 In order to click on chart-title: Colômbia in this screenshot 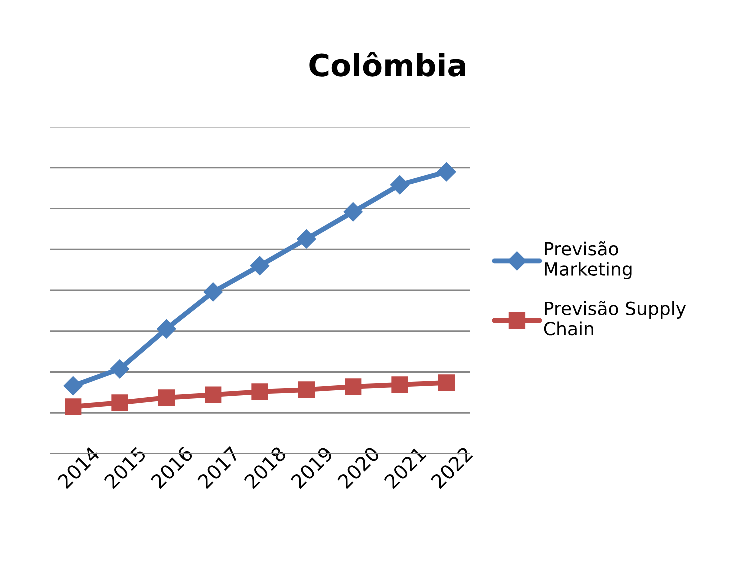, I will do `click(388, 64)`.